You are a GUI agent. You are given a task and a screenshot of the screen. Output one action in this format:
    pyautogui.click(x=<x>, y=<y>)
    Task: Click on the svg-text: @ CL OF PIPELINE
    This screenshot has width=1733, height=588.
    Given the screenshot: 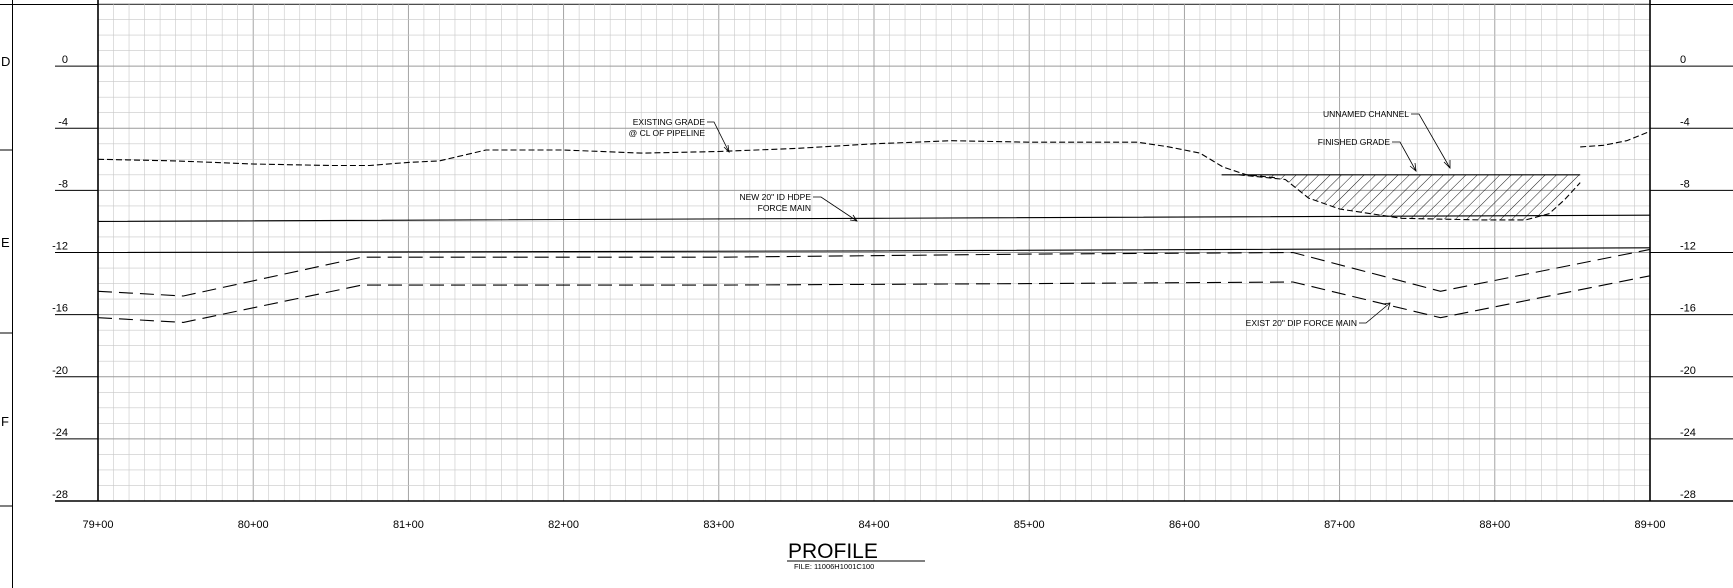 What is the action you would take?
    pyautogui.click(x=667, y=133)
    